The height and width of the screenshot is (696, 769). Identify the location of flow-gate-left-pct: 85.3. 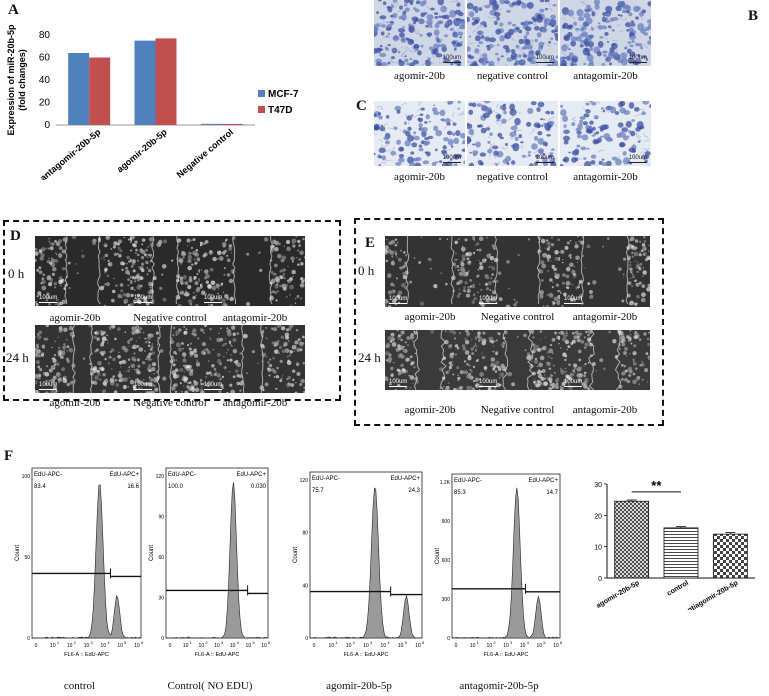
(460, 493).